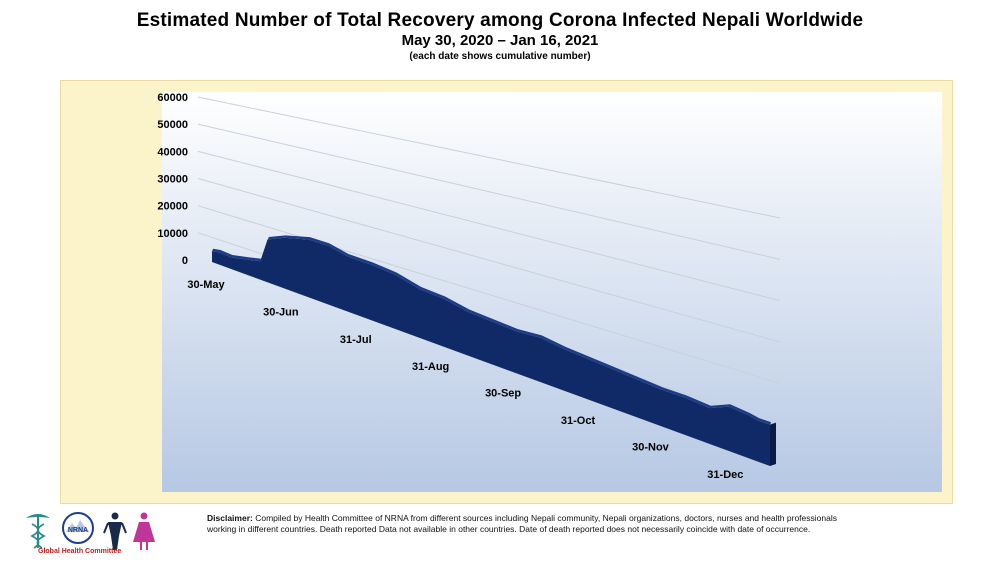 Image resolution: width=1000 pixels, height=563 pixels. I want to click on area-end-face, so click(773, 444).